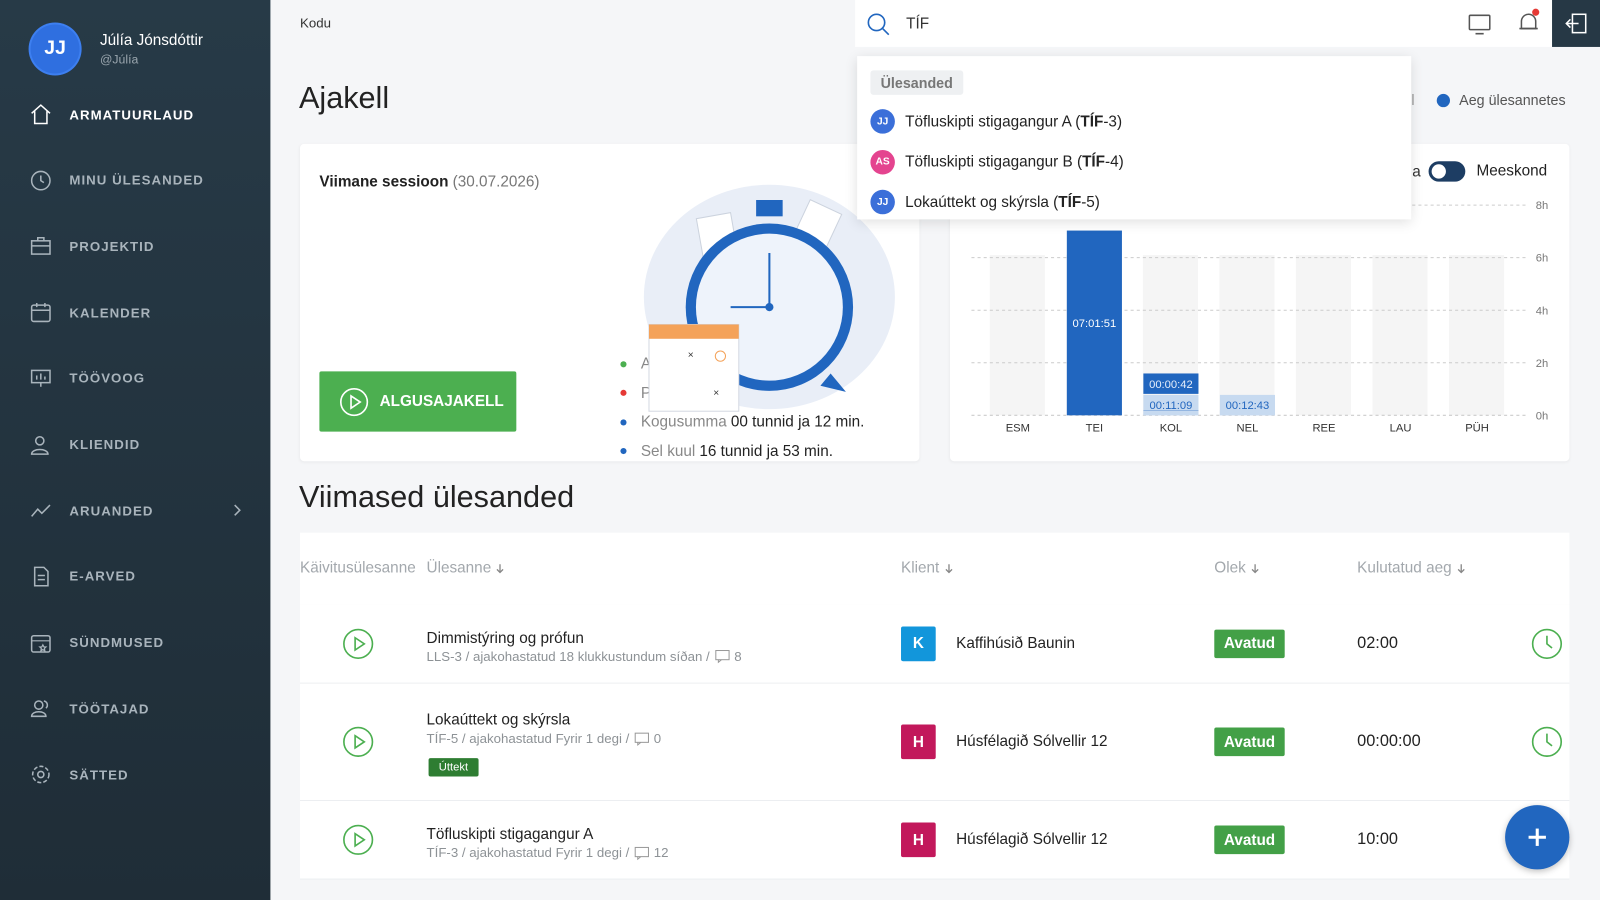 This screenshot has height=900, width=1600. What do you see at coordinates (1411, 100) in the screenshot?
I see `hidden-legend-fragment: ll` at bounding box center [1411, 100].